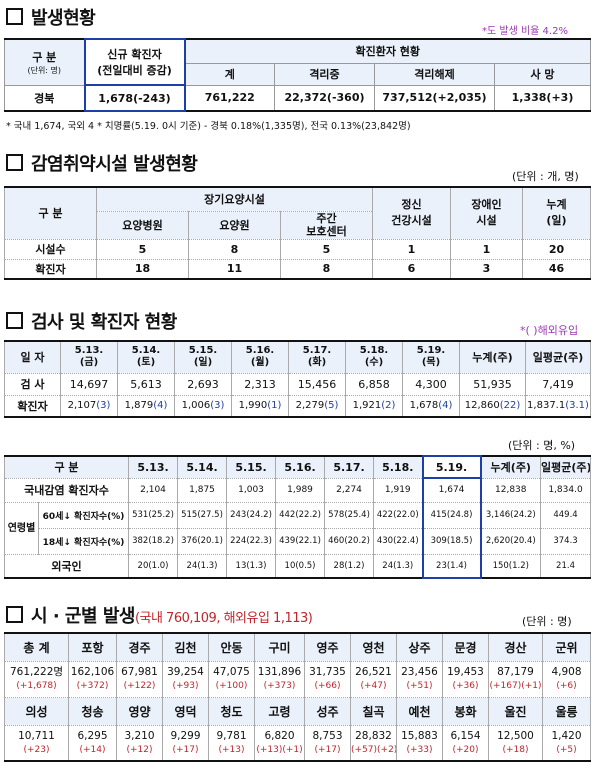  What do you see at coordinates (327, 647) in the screenshot?
I see `region-name: 영주` at bounding box center [327, 647].